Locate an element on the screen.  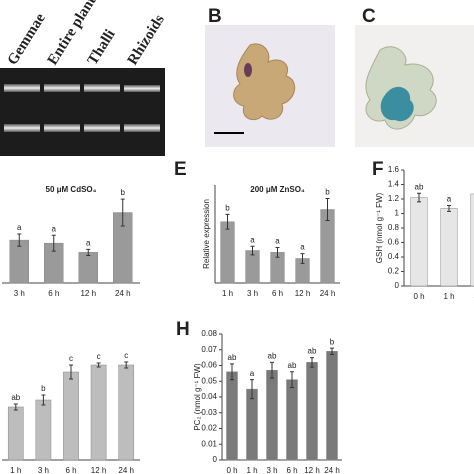
lane-label: Gemmae is located at coordinates (27, 39).